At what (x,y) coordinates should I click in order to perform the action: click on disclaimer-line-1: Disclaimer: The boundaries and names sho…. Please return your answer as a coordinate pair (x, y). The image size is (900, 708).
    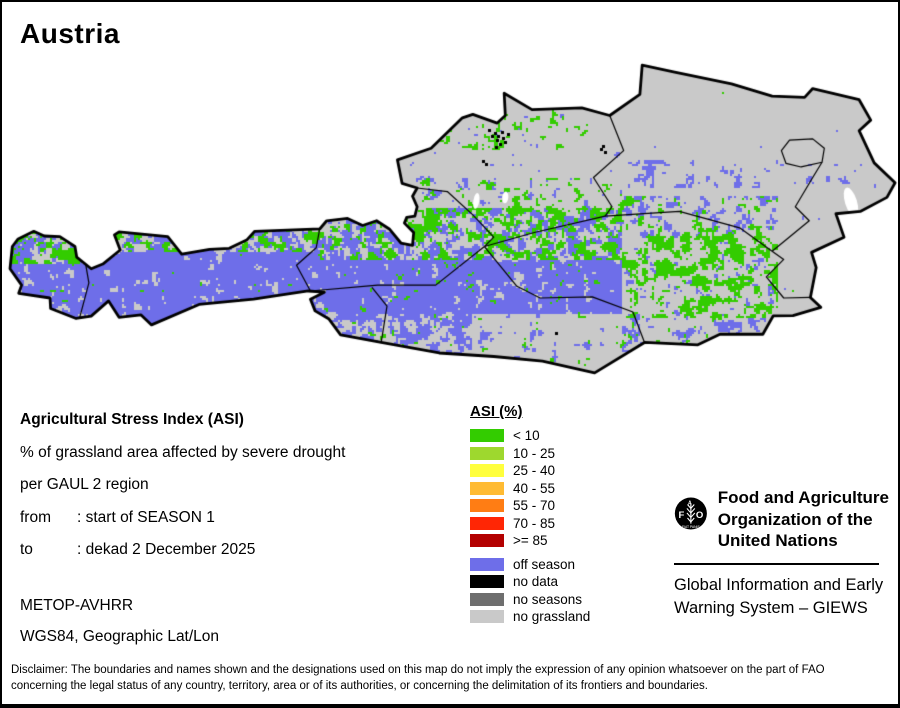
    Looking at the image, I should click on (418, 670).